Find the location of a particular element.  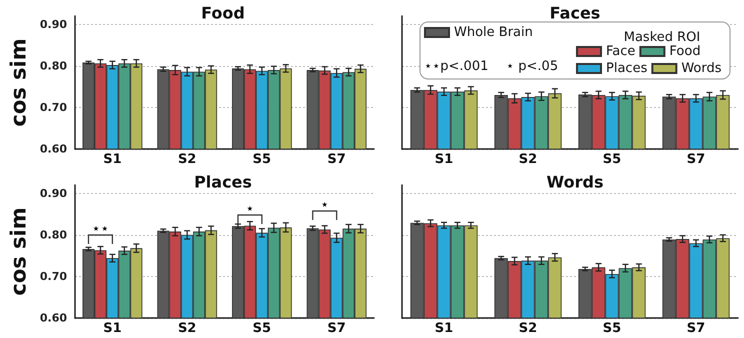

legend-title: Masked ROI is located at coordinates (662, 37).